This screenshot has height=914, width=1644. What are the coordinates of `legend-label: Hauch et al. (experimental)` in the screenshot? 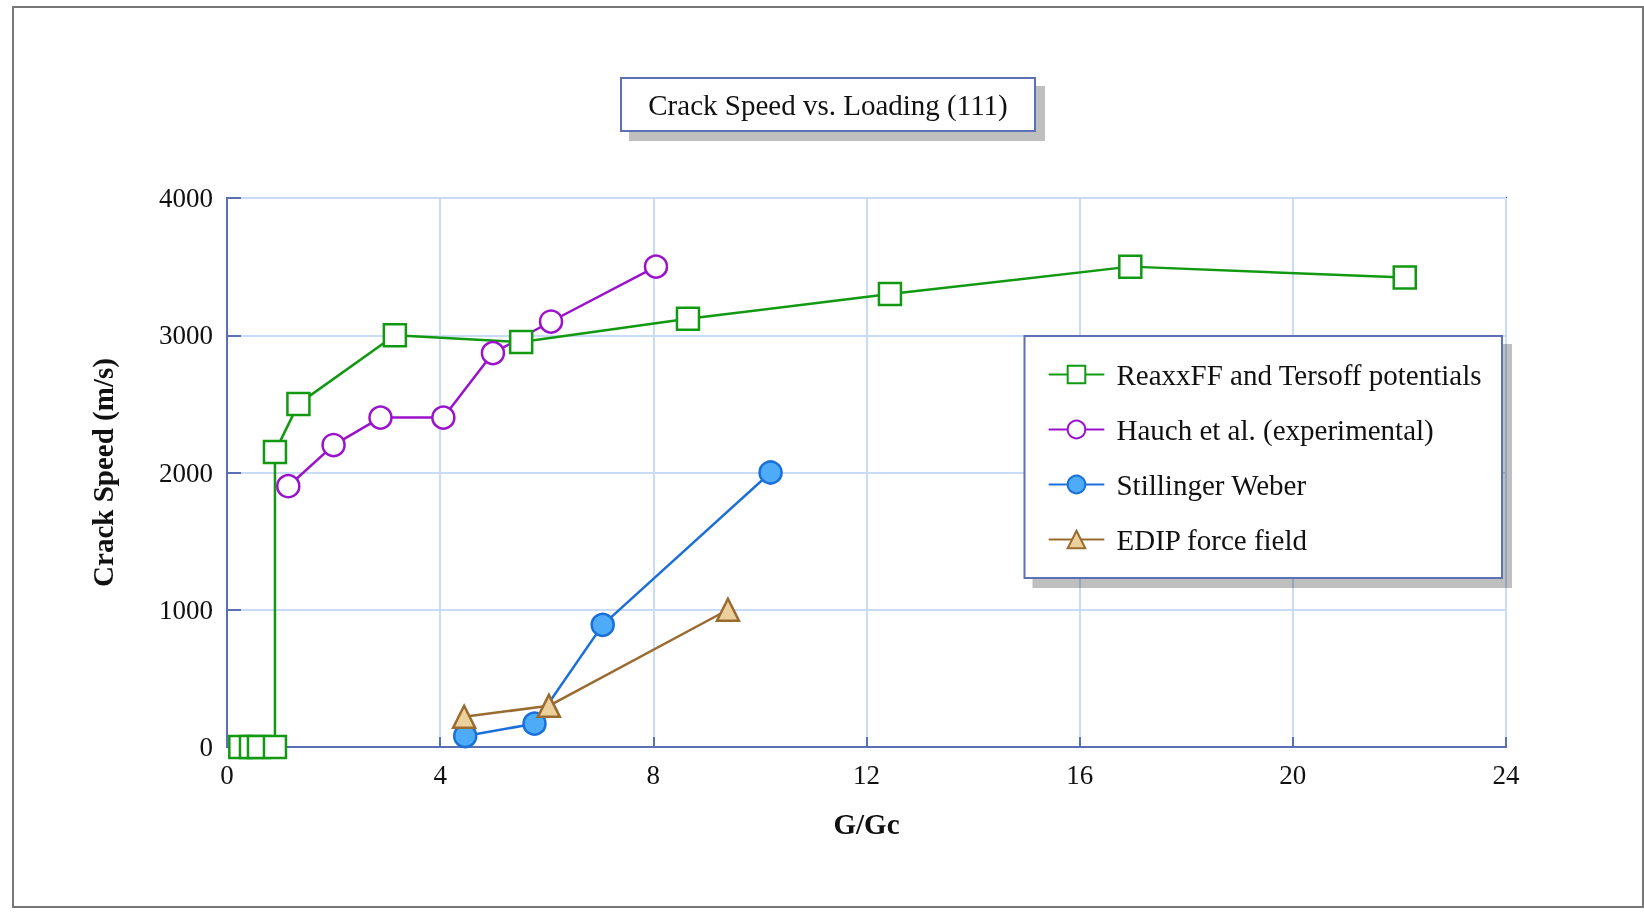 It's located at (1275, 430).